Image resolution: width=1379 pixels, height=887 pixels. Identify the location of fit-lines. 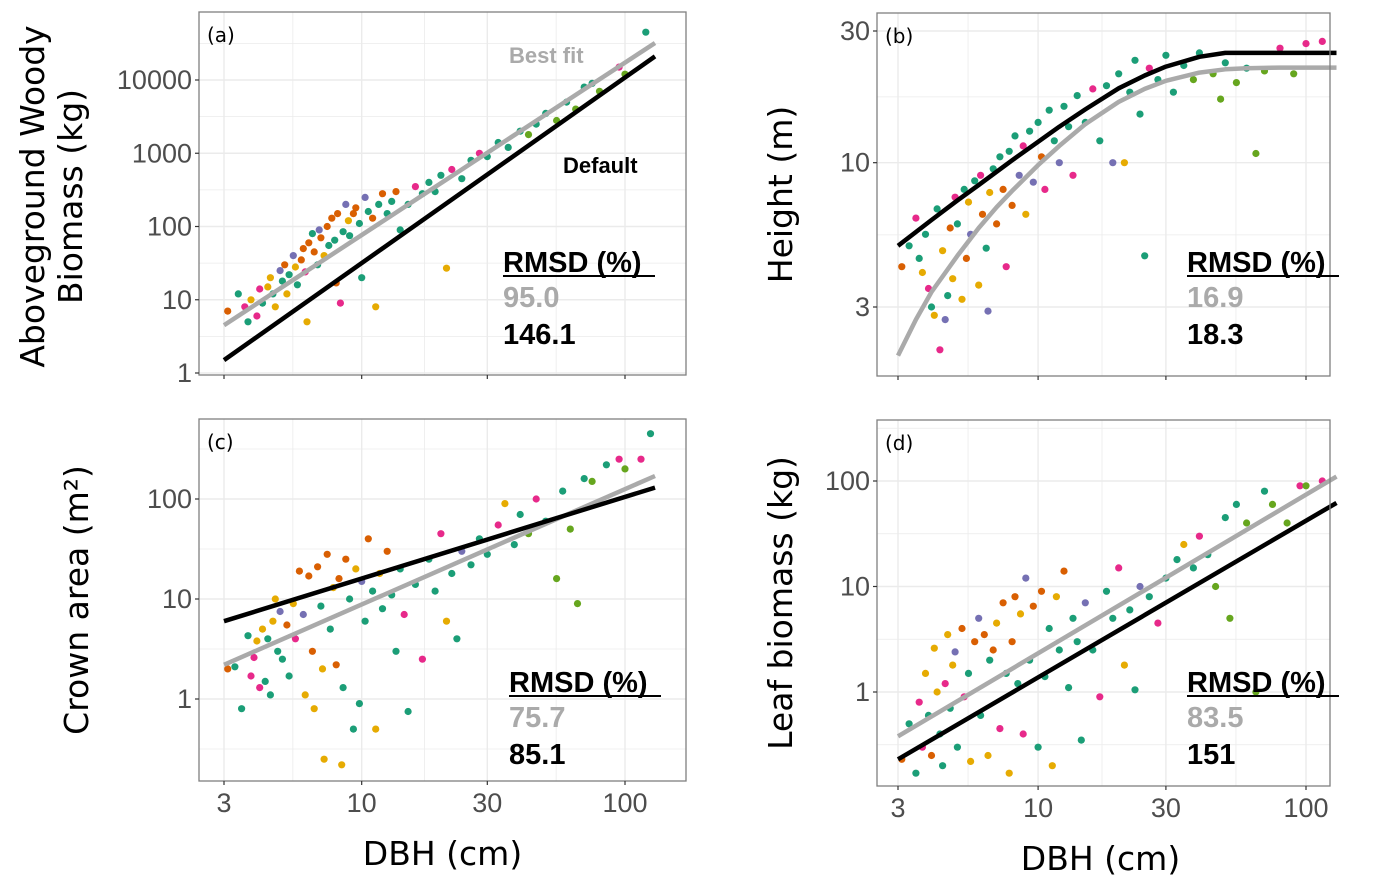
(1116, 203).